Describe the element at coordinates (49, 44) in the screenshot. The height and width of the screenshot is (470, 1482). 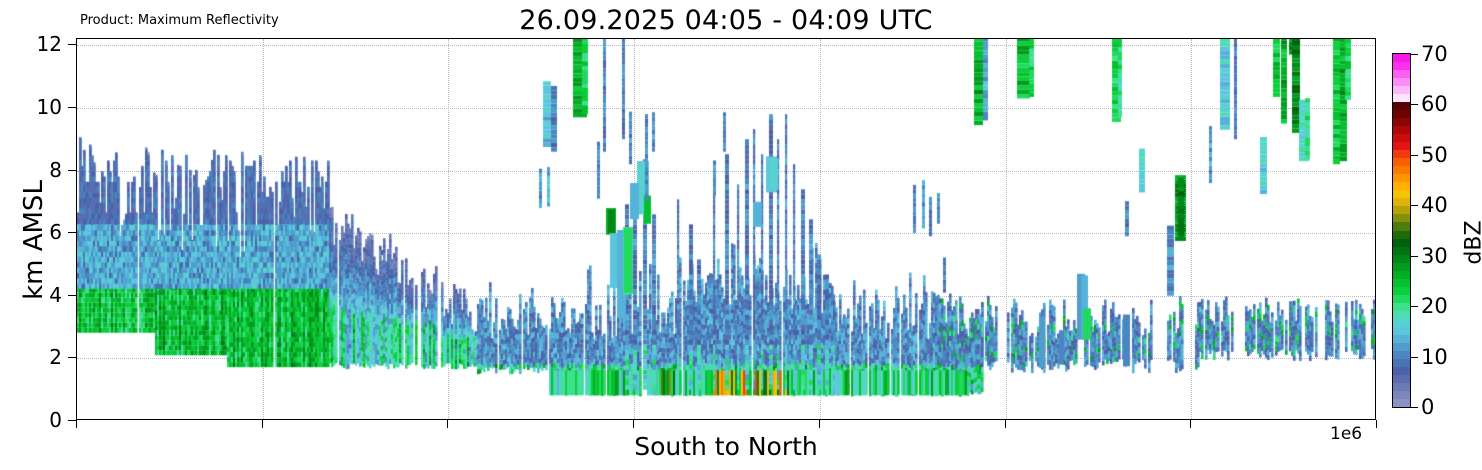
I see `y-axis-tick-label: 12` at that location.